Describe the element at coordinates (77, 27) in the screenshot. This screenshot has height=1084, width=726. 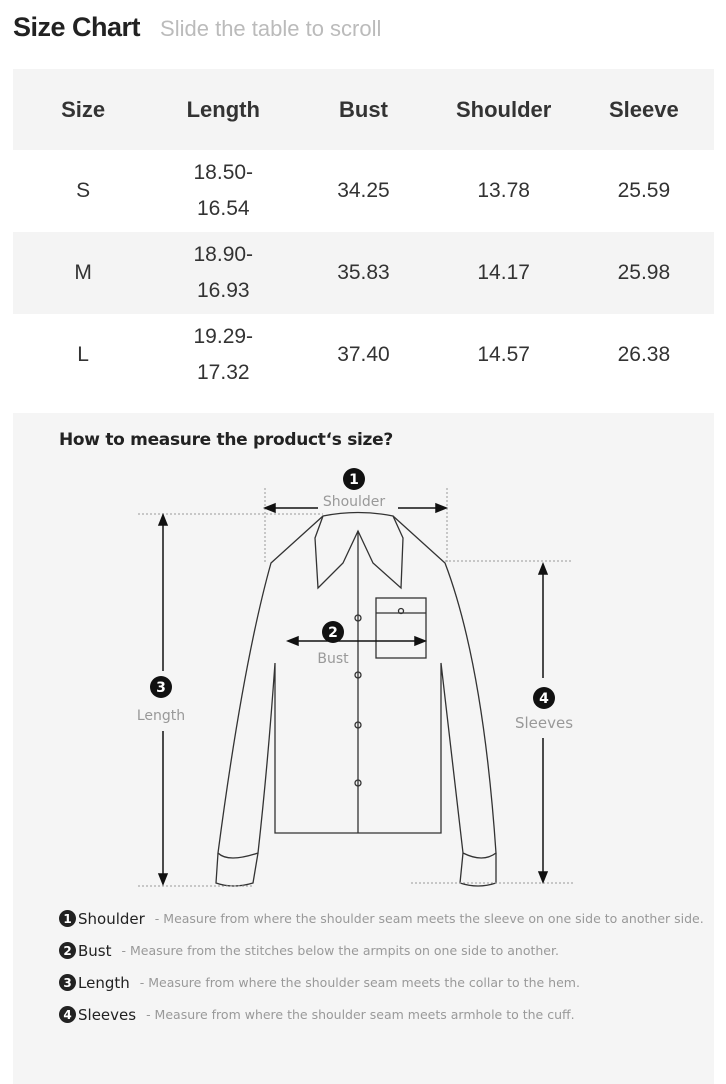
I see `page-title: Size Chart` at that location.